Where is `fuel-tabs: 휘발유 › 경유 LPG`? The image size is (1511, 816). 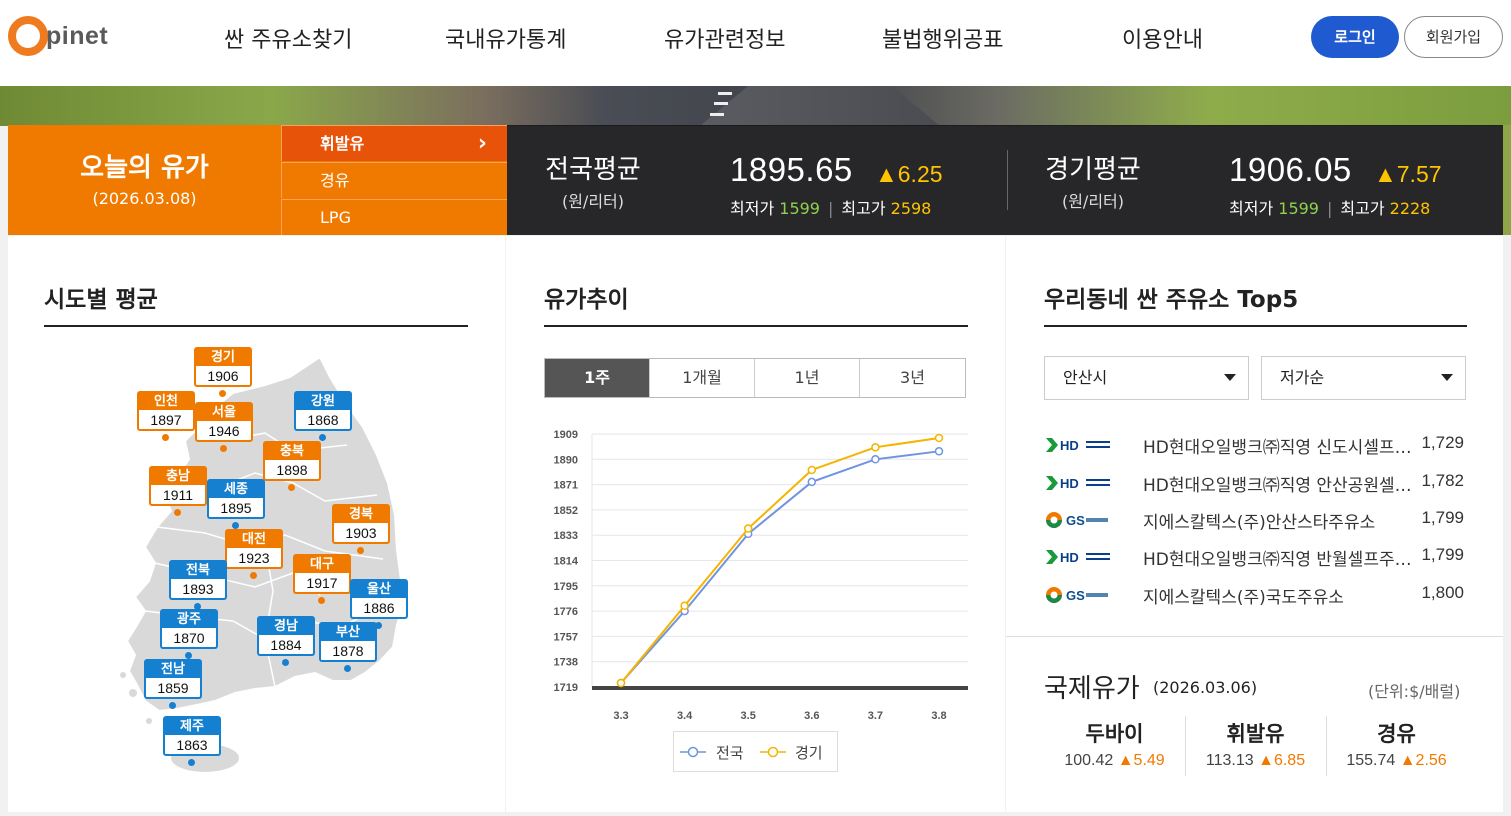 fuel-tabs: 휘발유 › 경유 LPG is located at coordinates (394, 180).